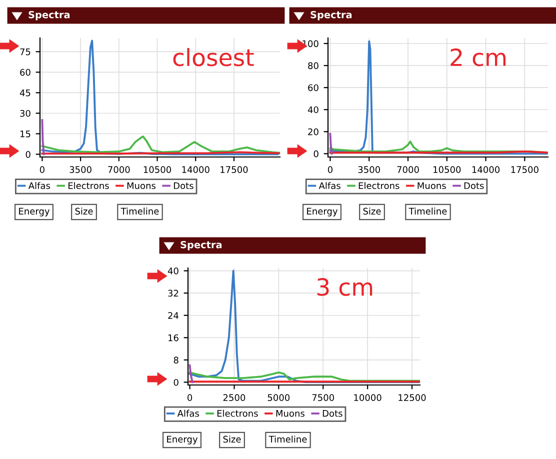 The height and width of the screenshot is (459, 556). What do you see at coordinates (344, 287) in the screenshot?
I see `annotation: 3 cm` at bounding box center [344, 287].